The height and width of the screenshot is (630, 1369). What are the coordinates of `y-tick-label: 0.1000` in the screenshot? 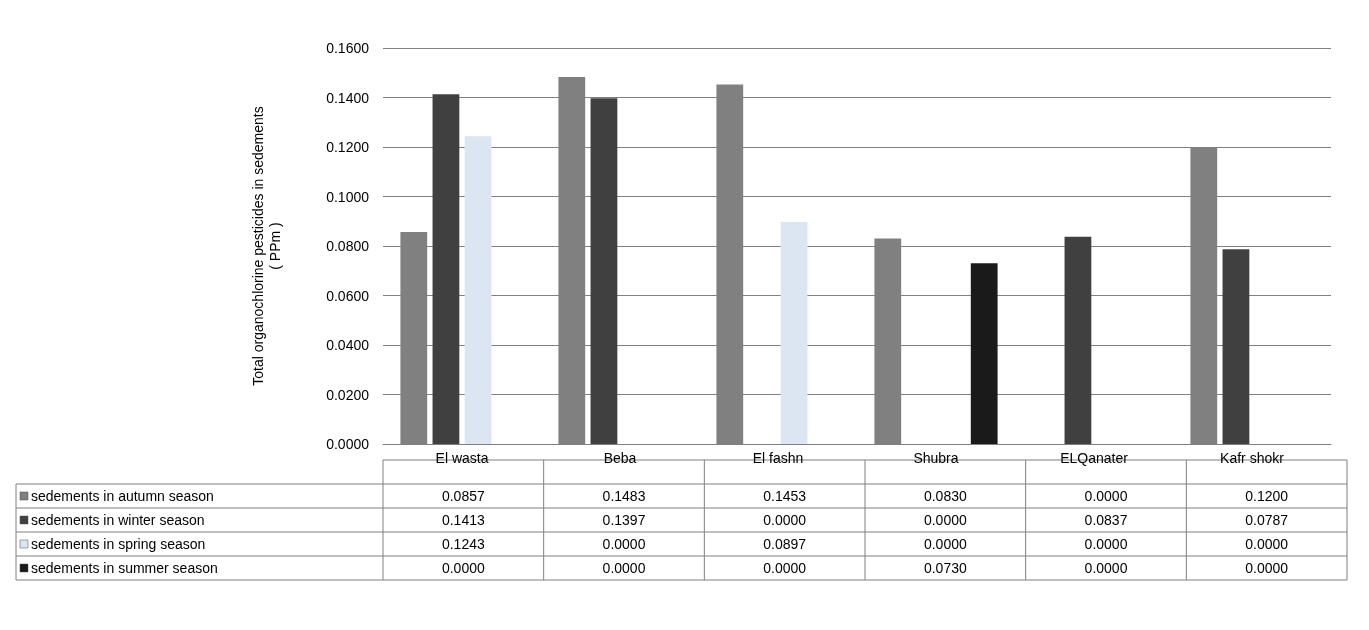 It's located at (348, 196).